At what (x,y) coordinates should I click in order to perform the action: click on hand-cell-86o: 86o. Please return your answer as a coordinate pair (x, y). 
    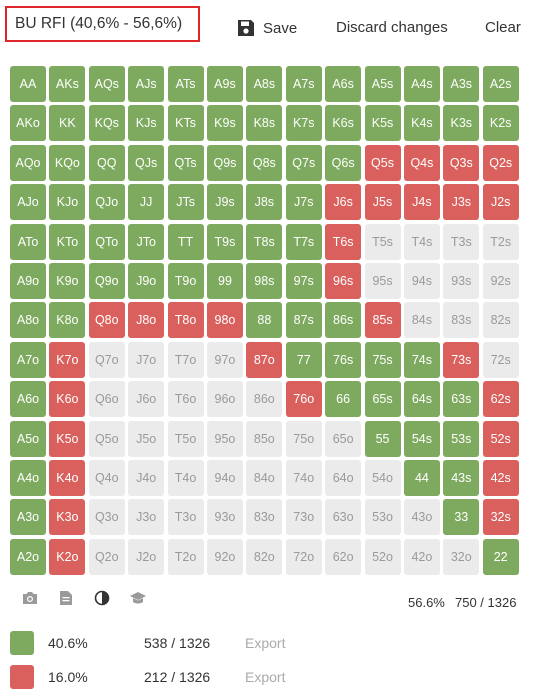
    Looking at the image, I should click on (264, 399).